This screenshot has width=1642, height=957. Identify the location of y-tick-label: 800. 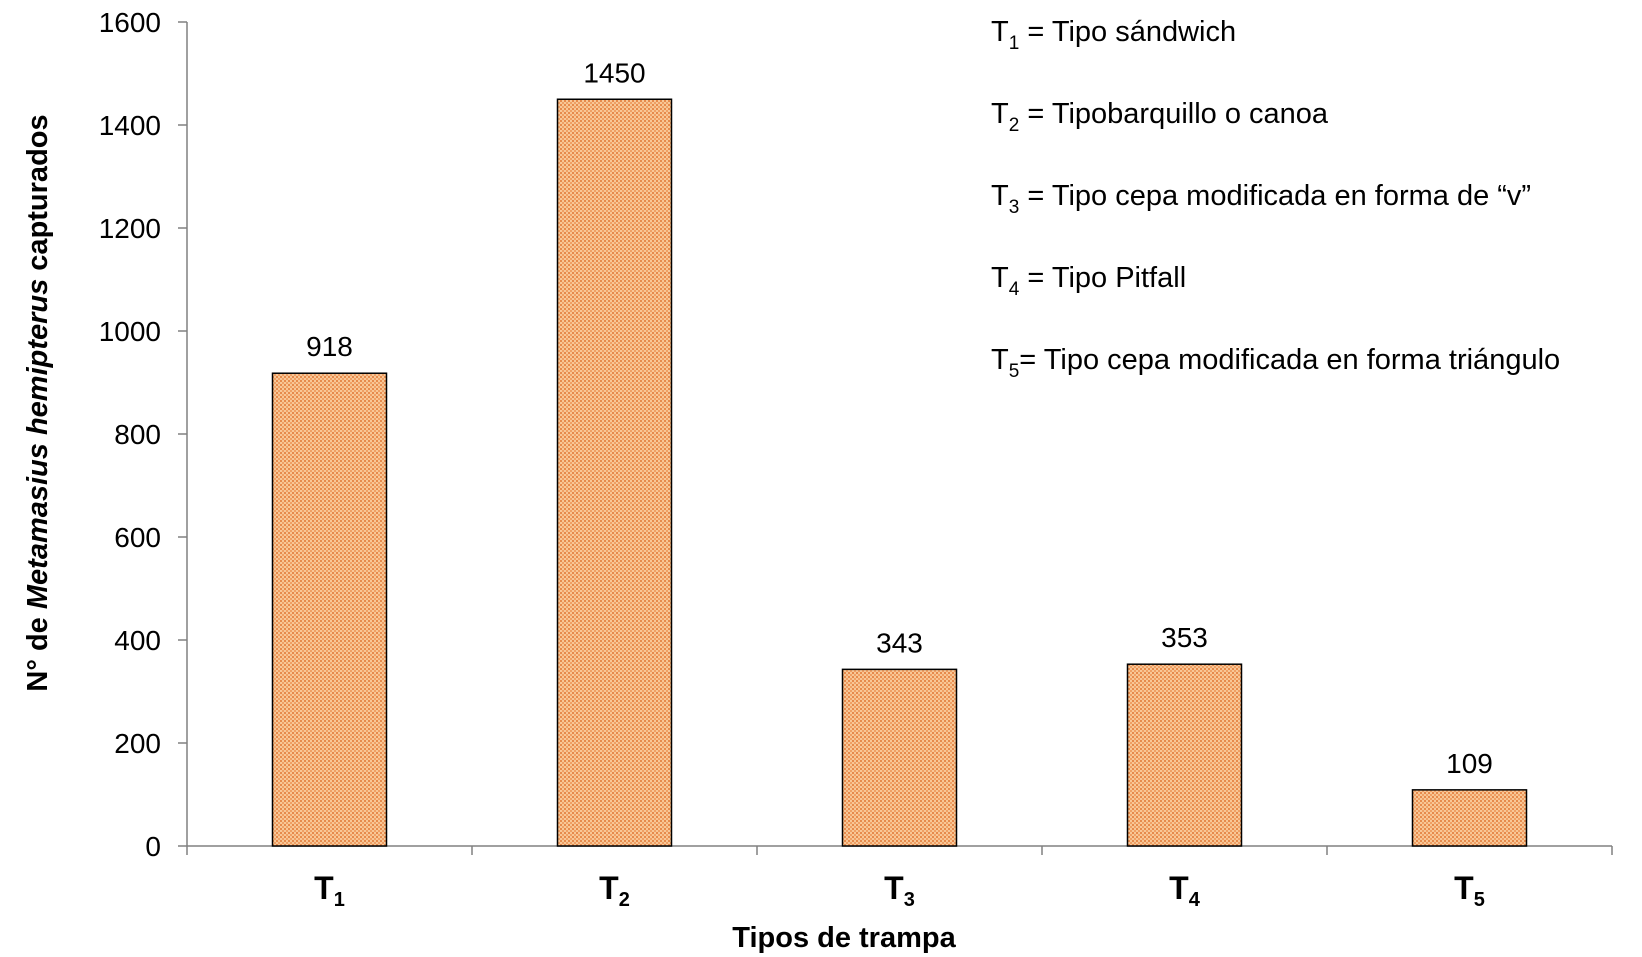
(137, 434).